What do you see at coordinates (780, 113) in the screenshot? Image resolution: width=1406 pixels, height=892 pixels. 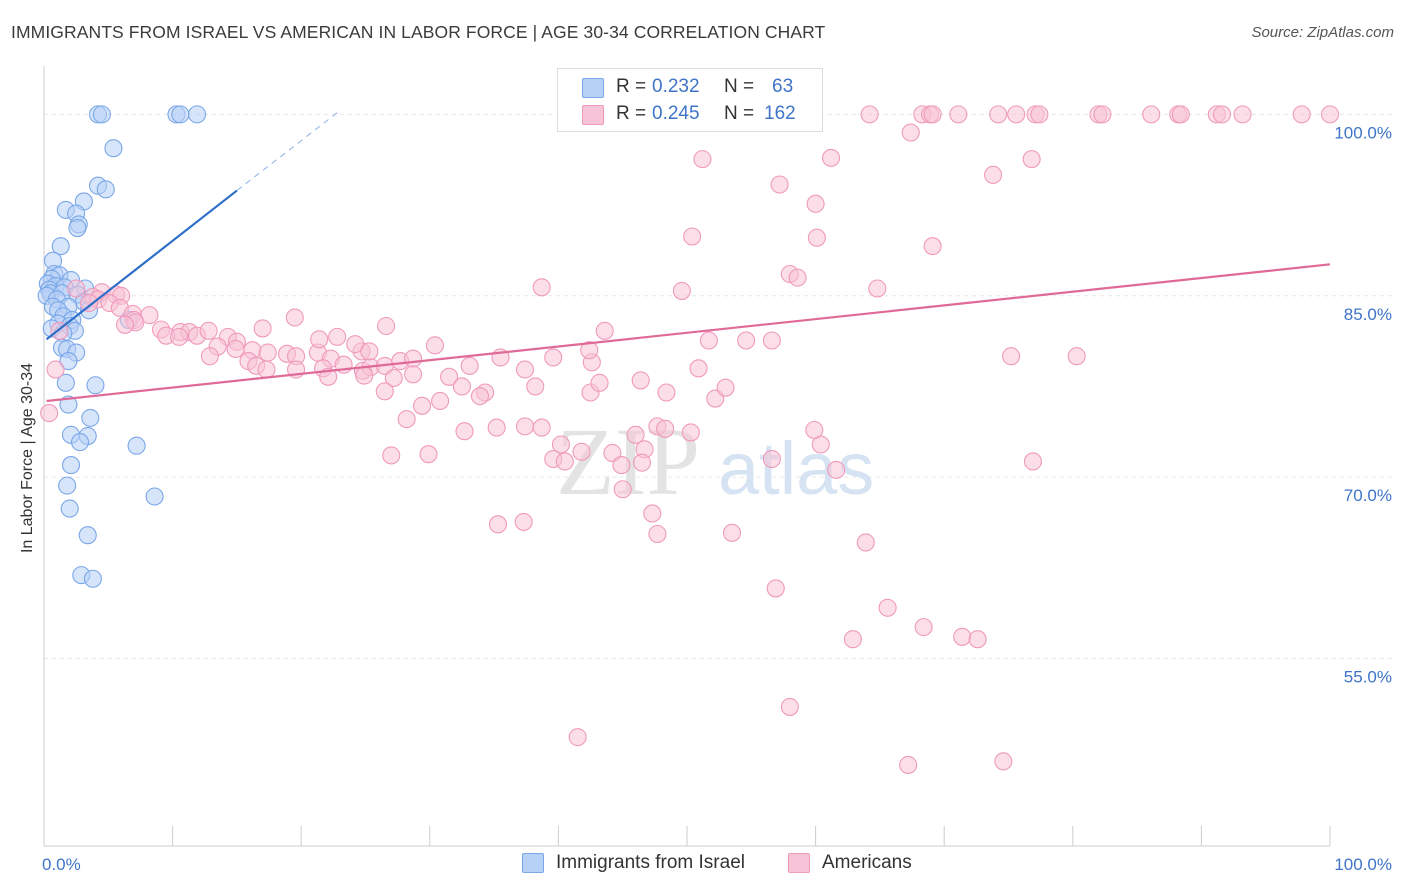 I see `legend-n-value: 162` at bounding box center [780, 113].